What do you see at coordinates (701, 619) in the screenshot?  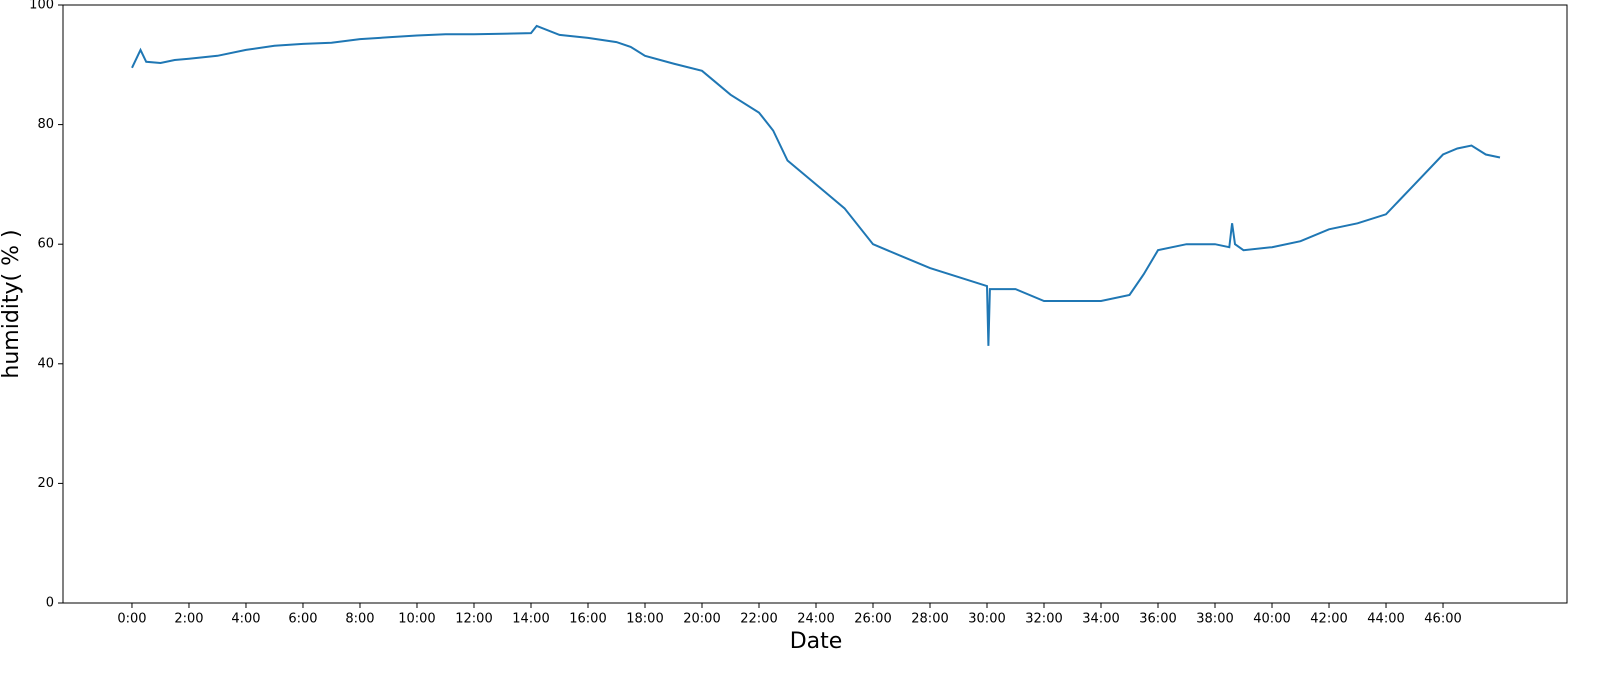 I see `x-tick-label: 20:00` at bounding box center [701, 619].